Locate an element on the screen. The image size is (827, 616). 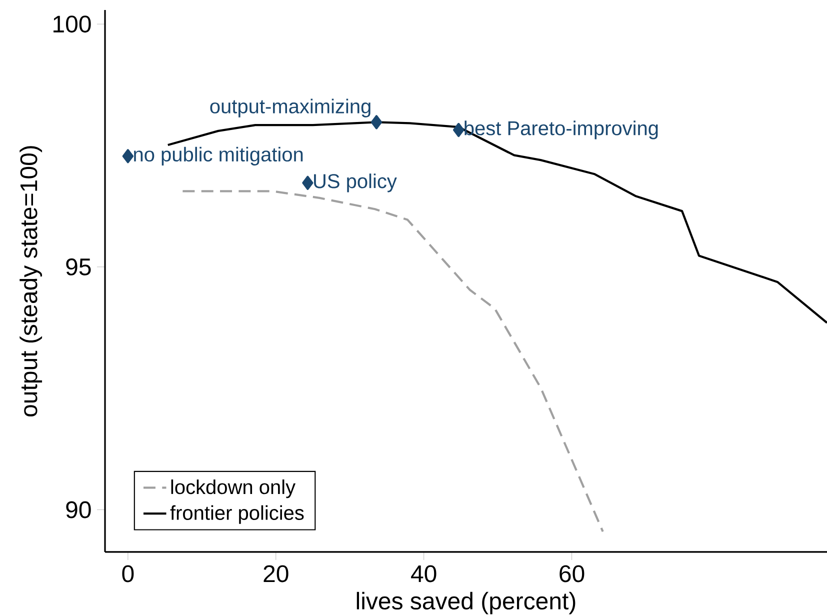
legend-label: frontier policies is located at coordinates (237, 514).